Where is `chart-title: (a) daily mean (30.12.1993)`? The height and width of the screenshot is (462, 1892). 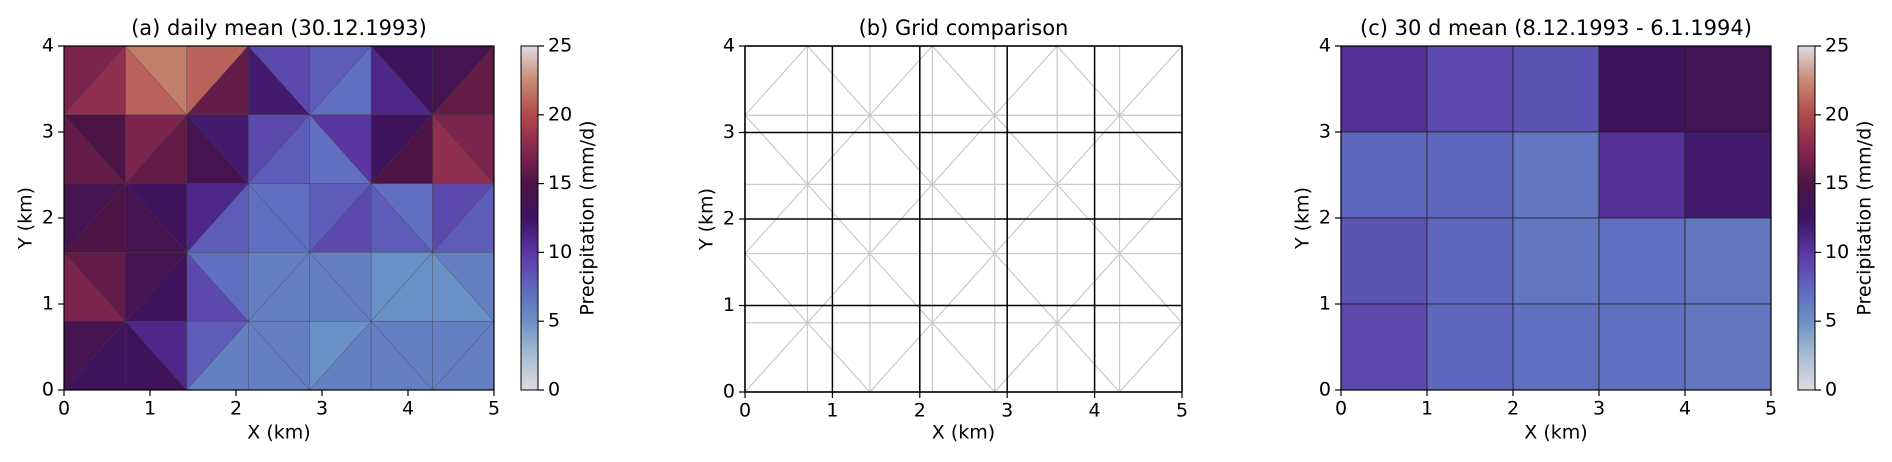
chart-title: (a) daily mean (30.12.1993) is located at coordinates (279, 28).